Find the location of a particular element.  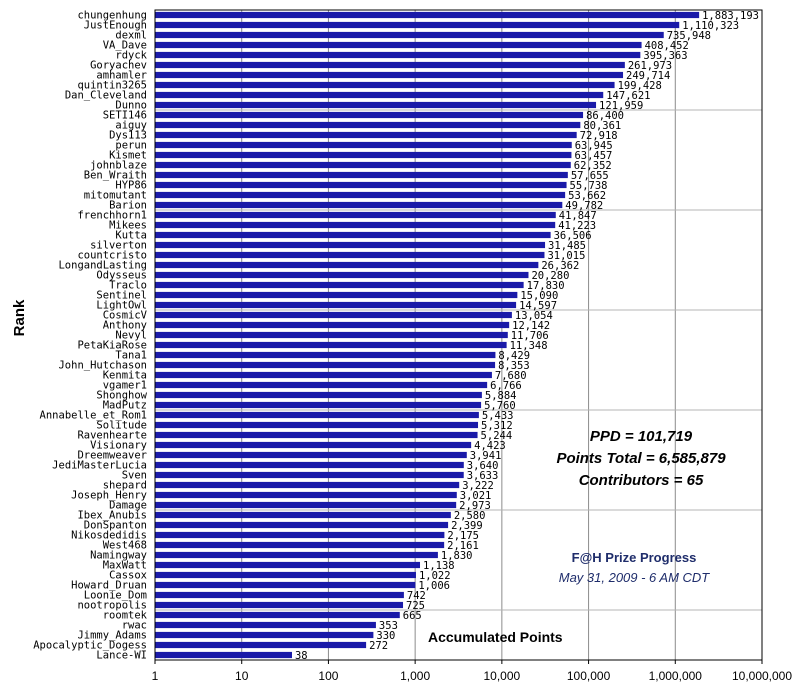

x-tick-label: 100 is located at coordinates (328, 676).